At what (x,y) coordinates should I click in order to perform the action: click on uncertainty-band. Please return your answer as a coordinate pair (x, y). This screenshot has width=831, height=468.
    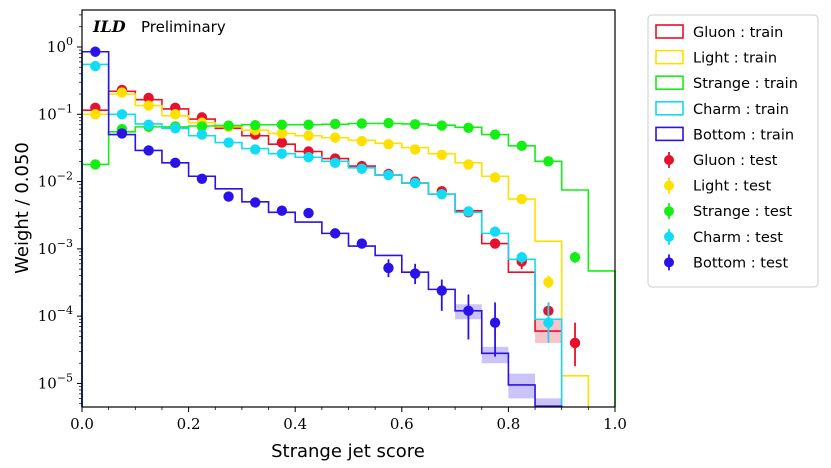
    Looking at the image, I should click on (522, 386).